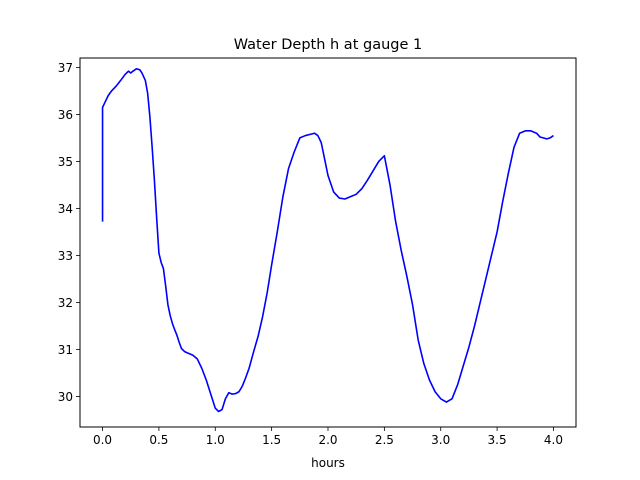 This screenshot has width=640, height=480. Describe the element at coordinates (65, 115) in the screenshot. I see `y-tick-label: 36` at that location.